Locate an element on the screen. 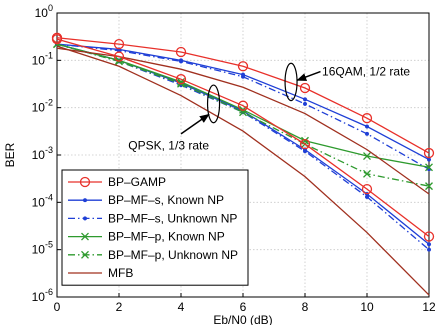 The image size is (435, 325). legend-label: BP–MF–s, Unknown NP is located at coordinates (172, 218).